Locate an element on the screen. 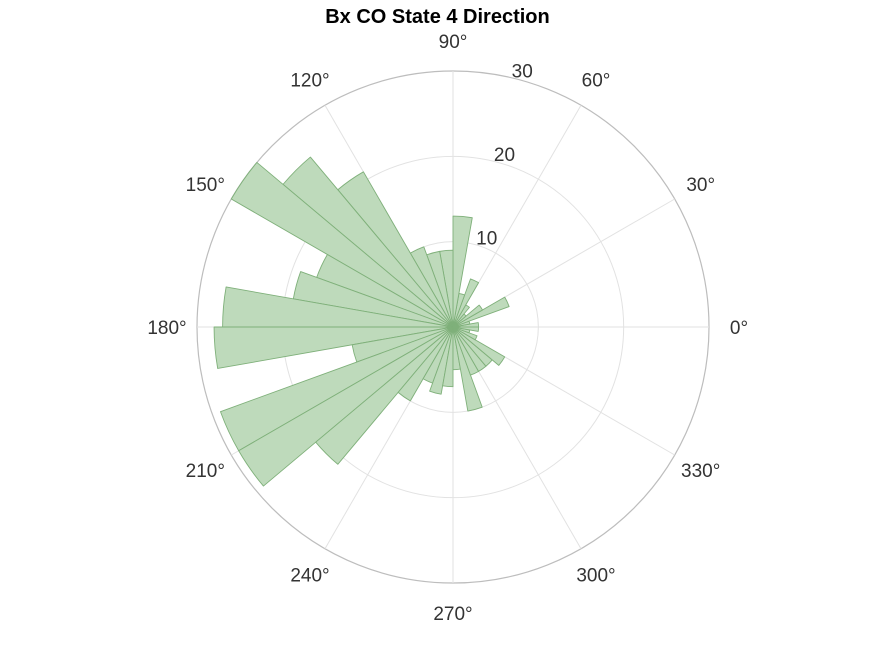 The image size is (875, 656). r-tick-label-20: 20 is located at coordinates (504, 155).